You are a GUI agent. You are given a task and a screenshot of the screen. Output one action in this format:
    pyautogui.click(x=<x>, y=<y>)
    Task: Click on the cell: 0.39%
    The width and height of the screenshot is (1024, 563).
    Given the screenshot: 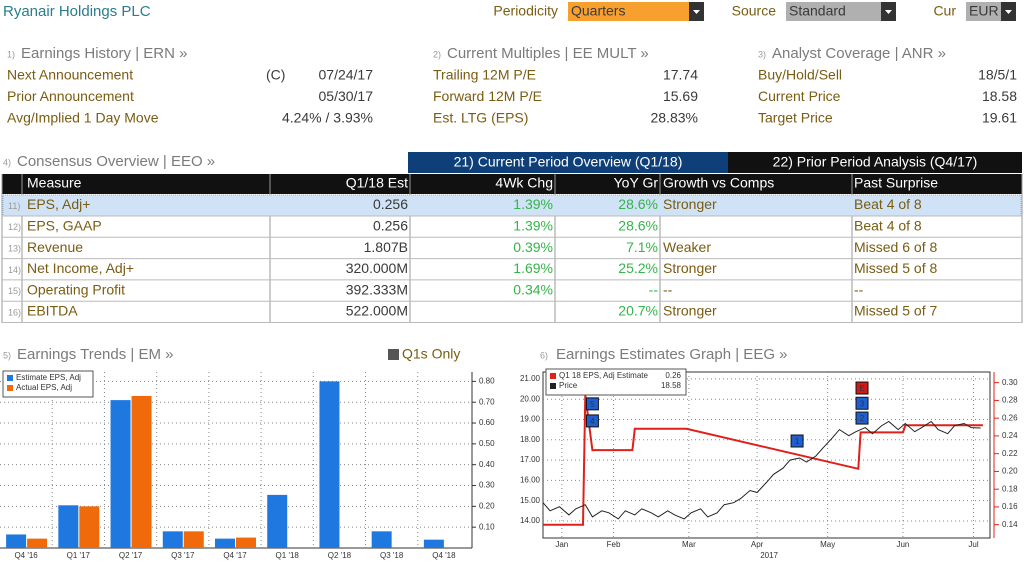 What is the action you would take?
    pyautogui.click(x=533, y=247)
    